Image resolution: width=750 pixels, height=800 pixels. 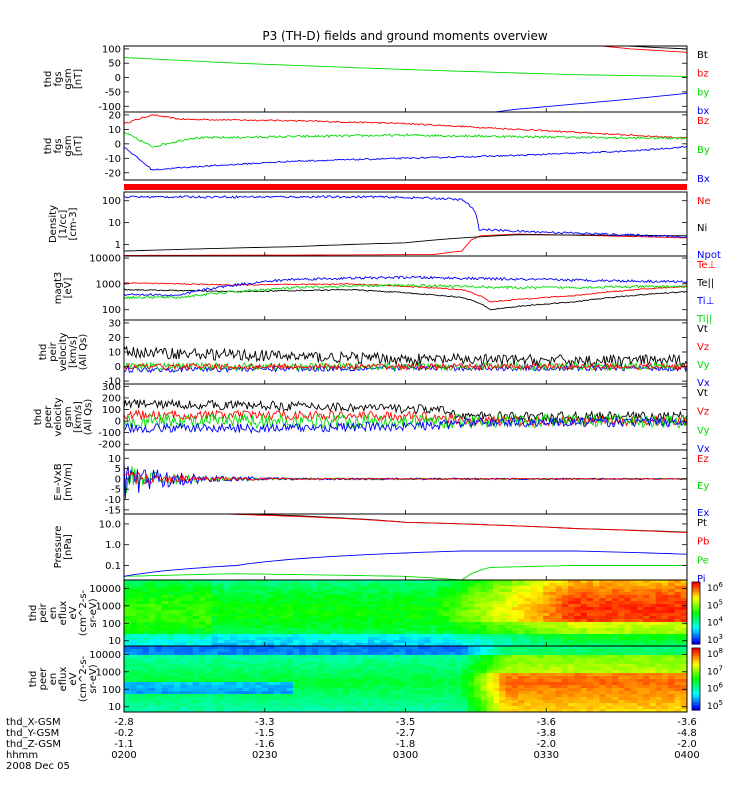 What do you see at coordinates (405, 547) in the screenshot?
I see `panel-p8` at bounding box center [405, 547].